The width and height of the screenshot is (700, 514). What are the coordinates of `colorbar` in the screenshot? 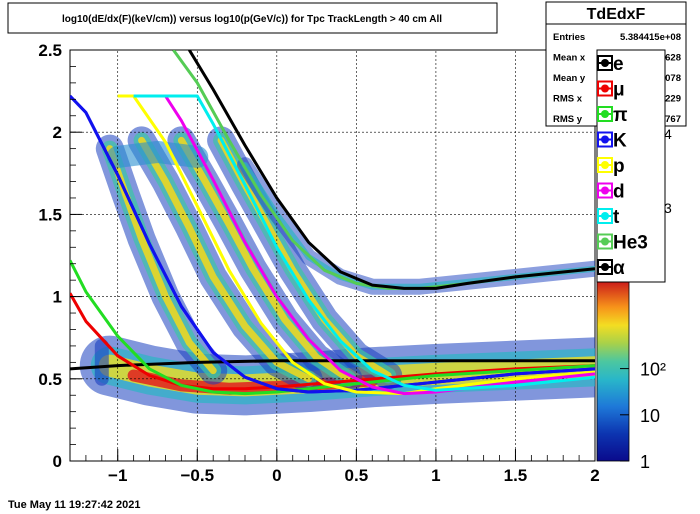 It's located at (613, 370).